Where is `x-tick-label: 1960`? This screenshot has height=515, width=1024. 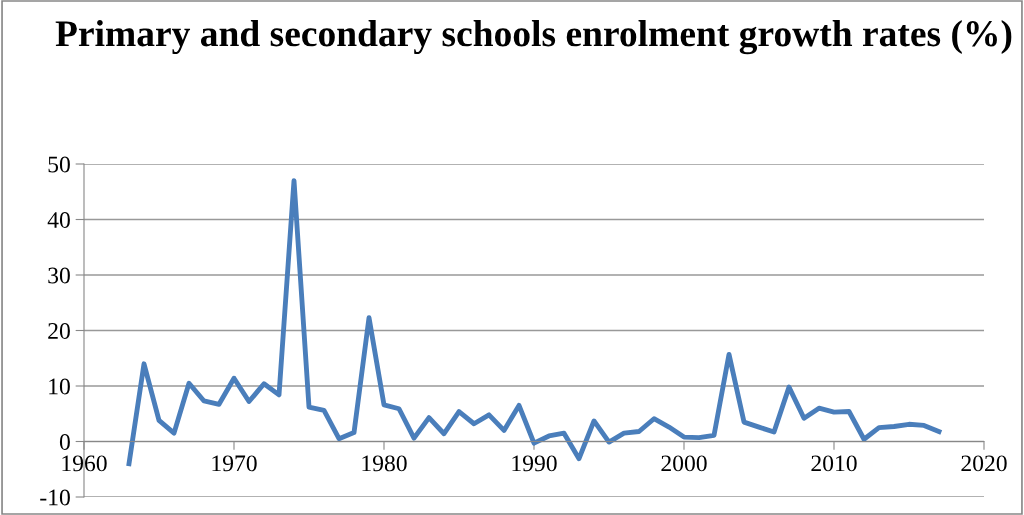 x-tick-label: 1960 is located at coordinates (84, 463).